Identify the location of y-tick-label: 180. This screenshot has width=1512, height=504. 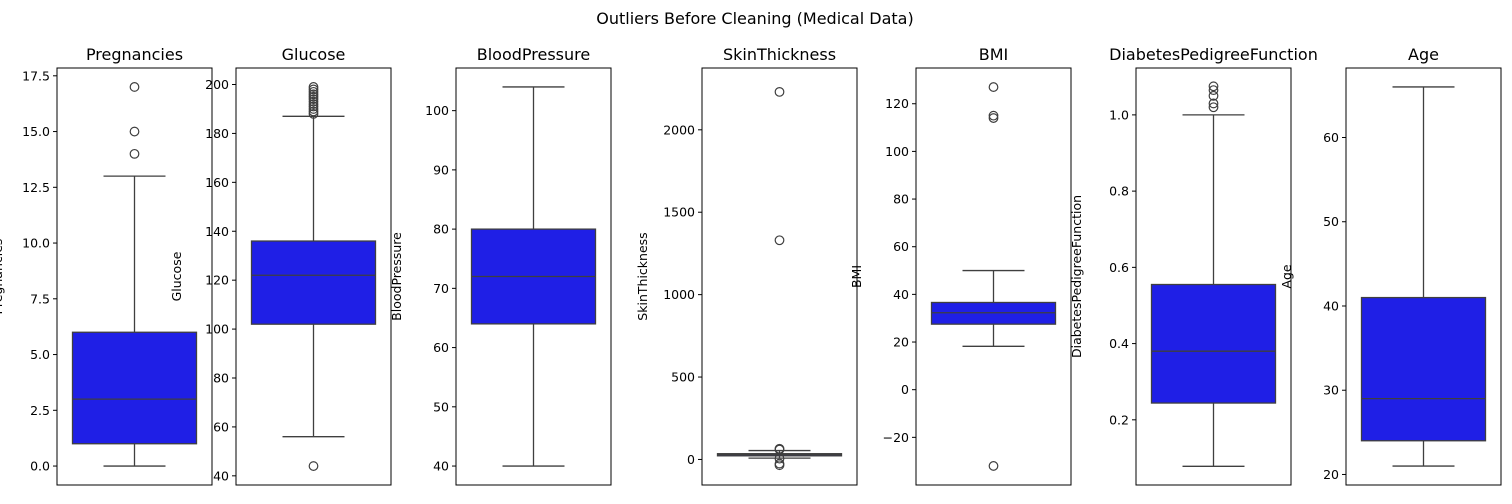
(217, 133).